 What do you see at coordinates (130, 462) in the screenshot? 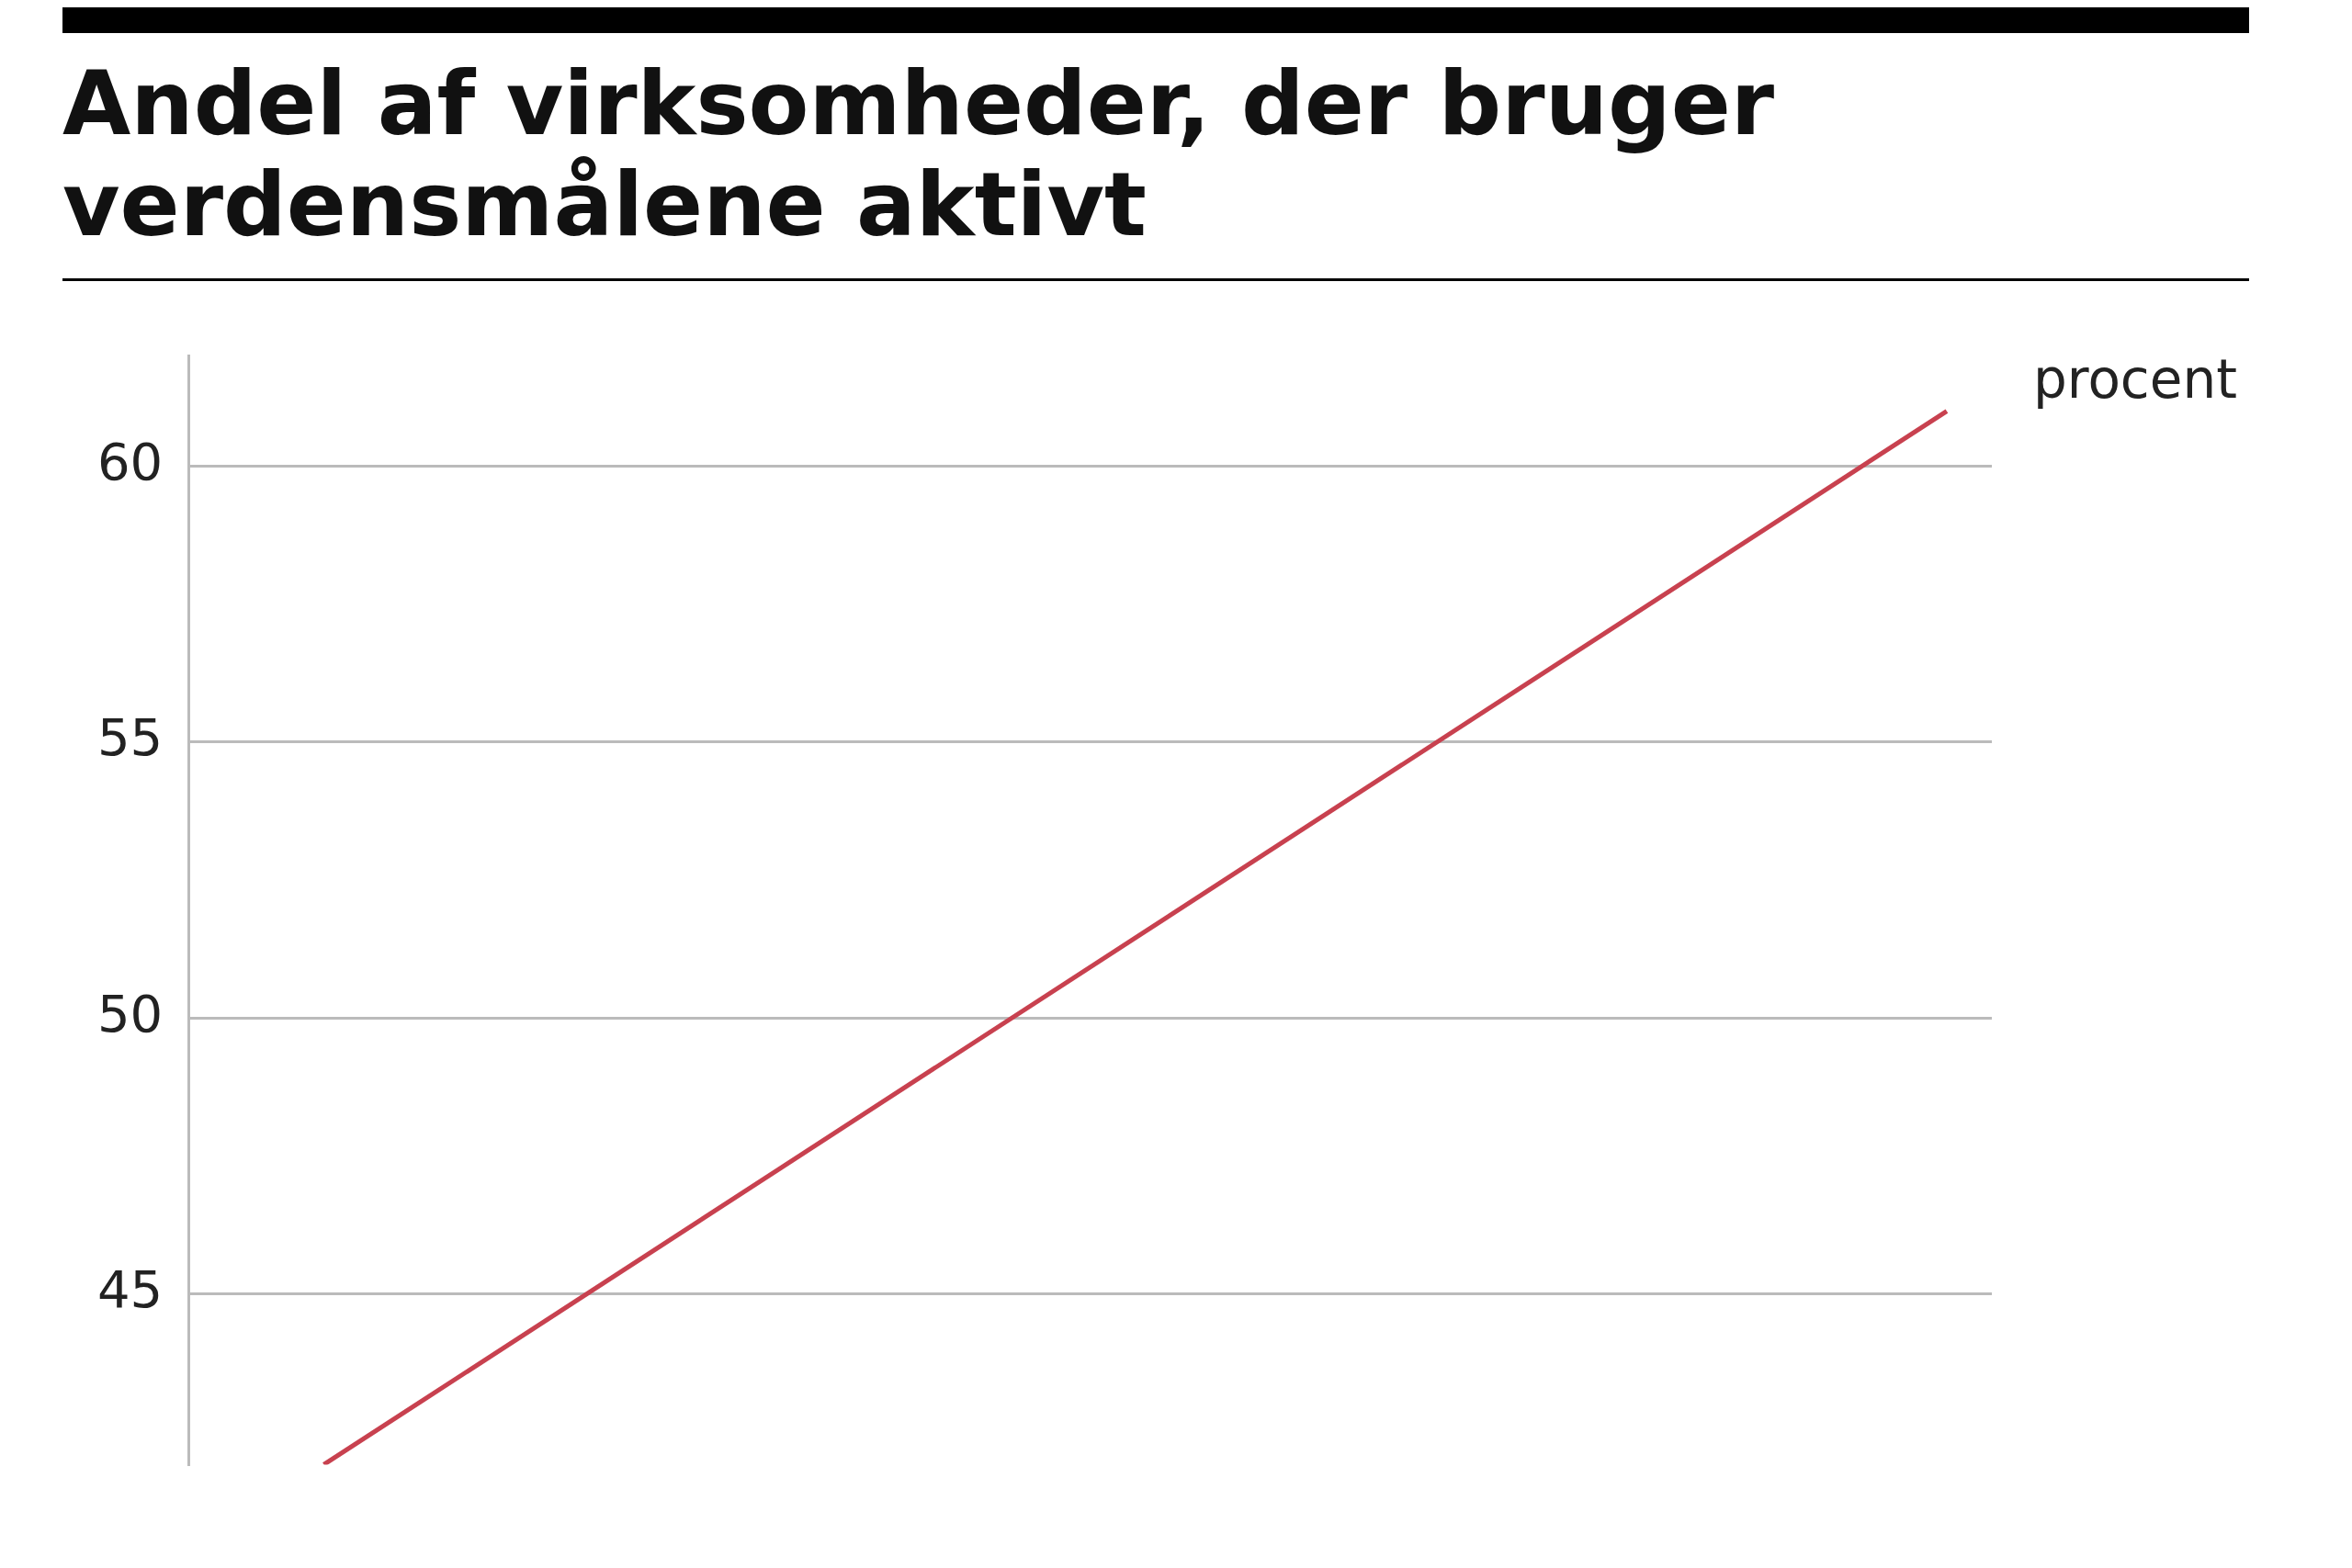
I see `y-tick-label: 60` at bounding box center [130, 462].